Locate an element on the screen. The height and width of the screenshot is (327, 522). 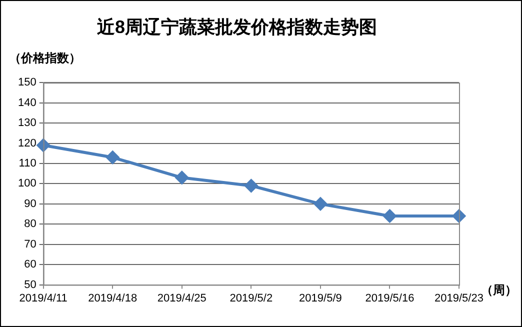
y-tick-label: 50 is located at coordinates (30, 284).